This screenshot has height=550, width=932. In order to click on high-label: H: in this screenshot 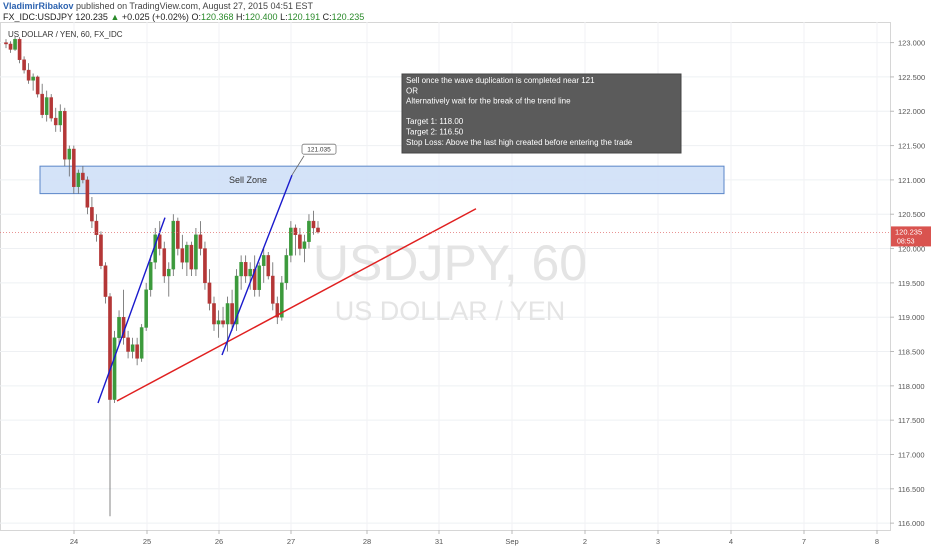, I will do `click(241, 17)`.